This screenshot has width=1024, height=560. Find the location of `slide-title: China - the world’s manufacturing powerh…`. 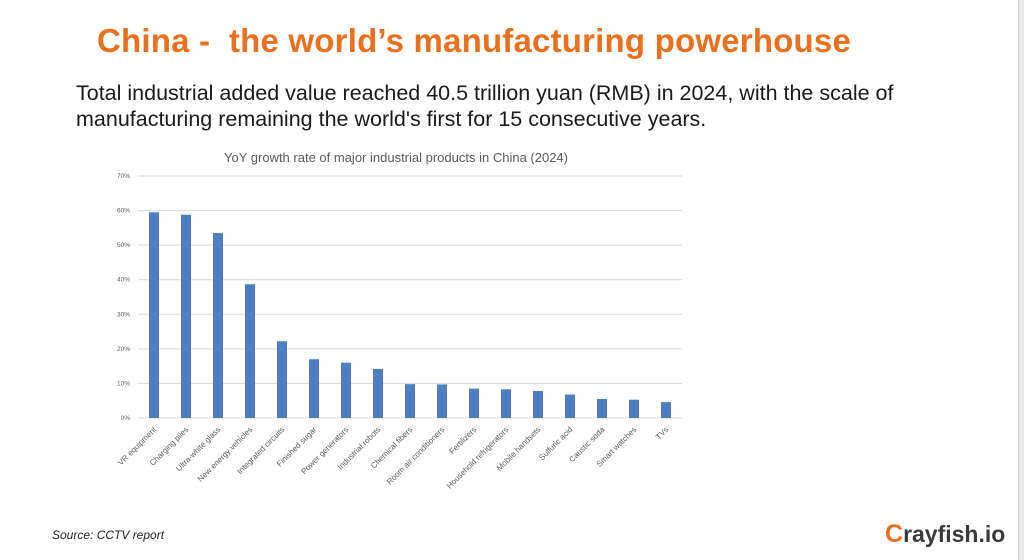

slide-title: China - the world’s manufacturing powerh… is located at coordinates (474, 40).